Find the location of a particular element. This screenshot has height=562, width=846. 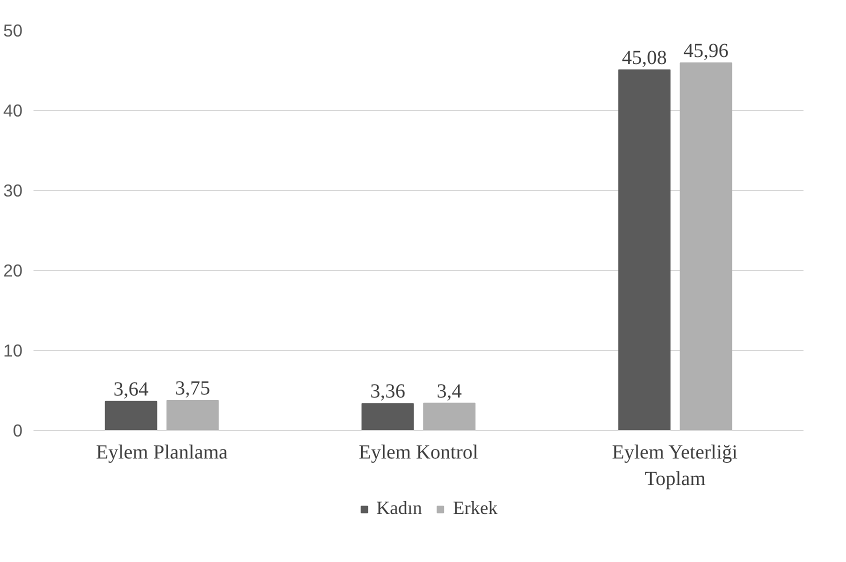

y-tick-label: 0 is located at coordinates (17, 430).